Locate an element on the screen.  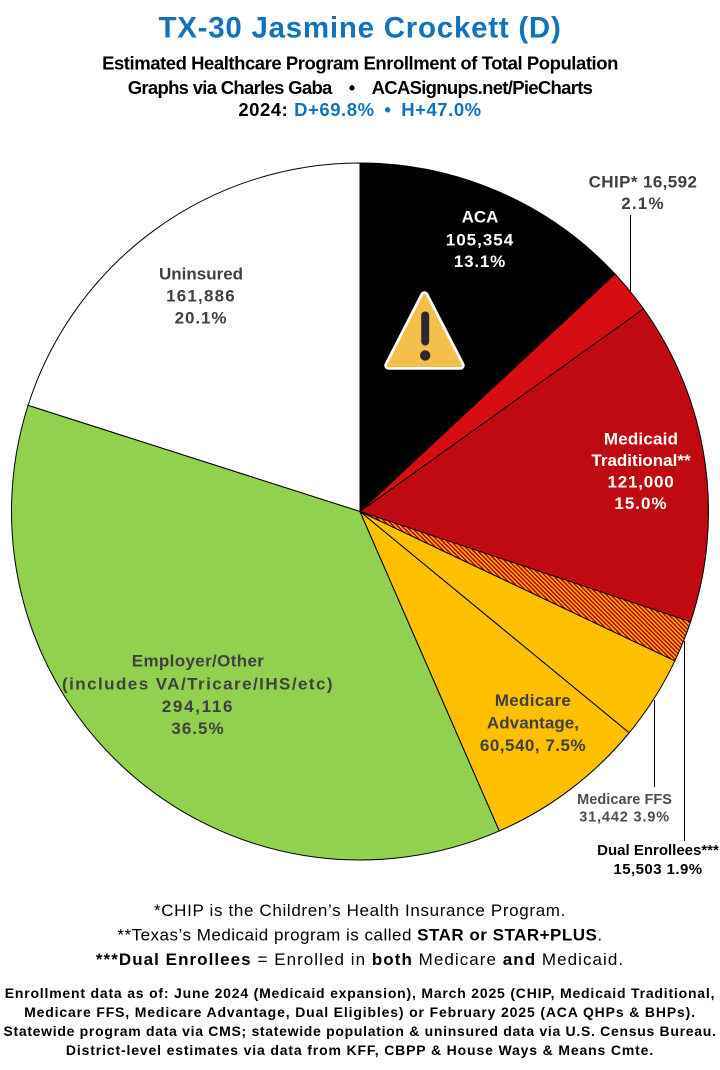
svg-text: Advantage, is located at coordinates (533, 723).